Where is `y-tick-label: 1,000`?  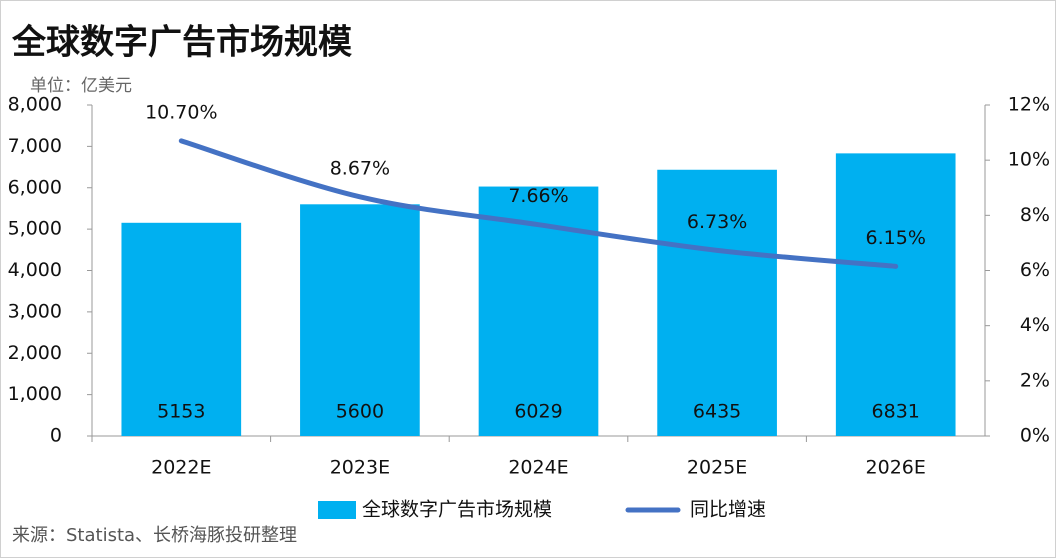
y-tick-label: 1,000 is located at coordinates (35, 394).